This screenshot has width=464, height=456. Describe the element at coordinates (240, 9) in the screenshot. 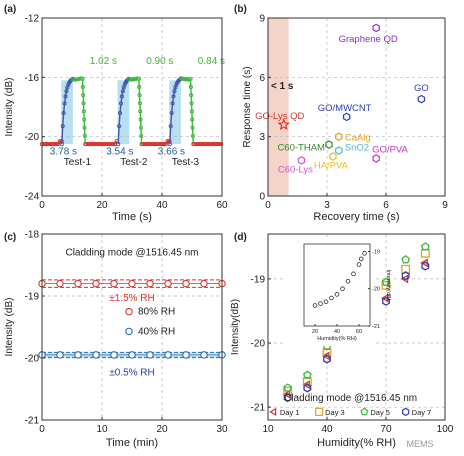

I see `panel-letter: (b)` at that location.